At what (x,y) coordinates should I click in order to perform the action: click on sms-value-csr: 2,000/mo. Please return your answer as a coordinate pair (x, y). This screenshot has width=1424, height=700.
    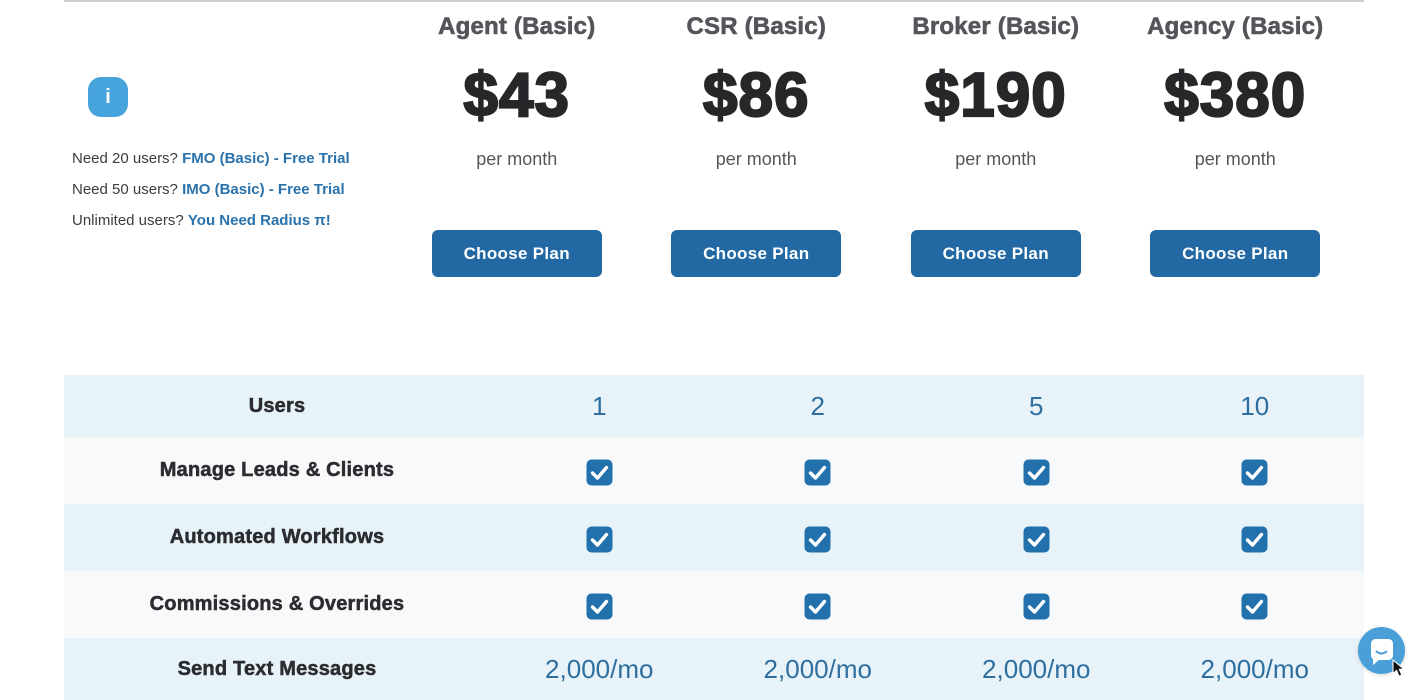
    Looking at the image, I should click on (817, 668).